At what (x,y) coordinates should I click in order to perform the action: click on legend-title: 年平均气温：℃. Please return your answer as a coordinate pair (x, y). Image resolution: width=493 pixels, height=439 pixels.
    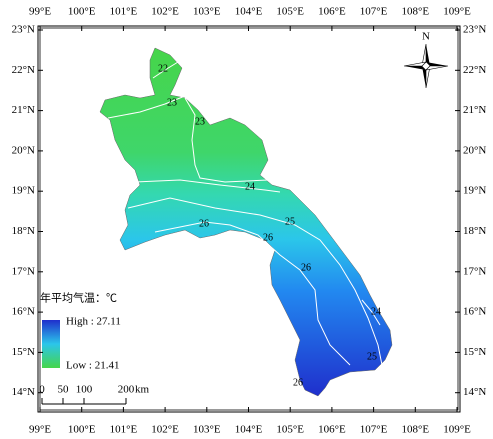
    Looking at the image, I should click on (78, 298).